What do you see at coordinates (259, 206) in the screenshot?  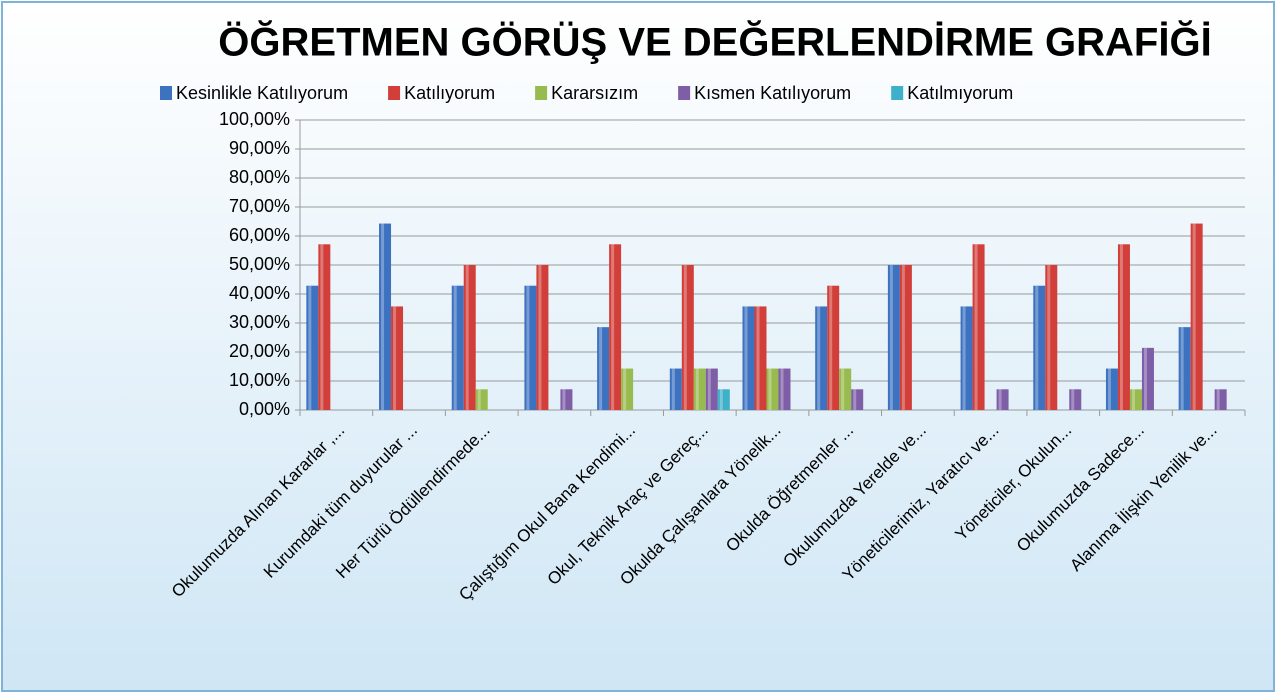 I see `y-tick-label: 70,00%` at bounding box center [259, 206].